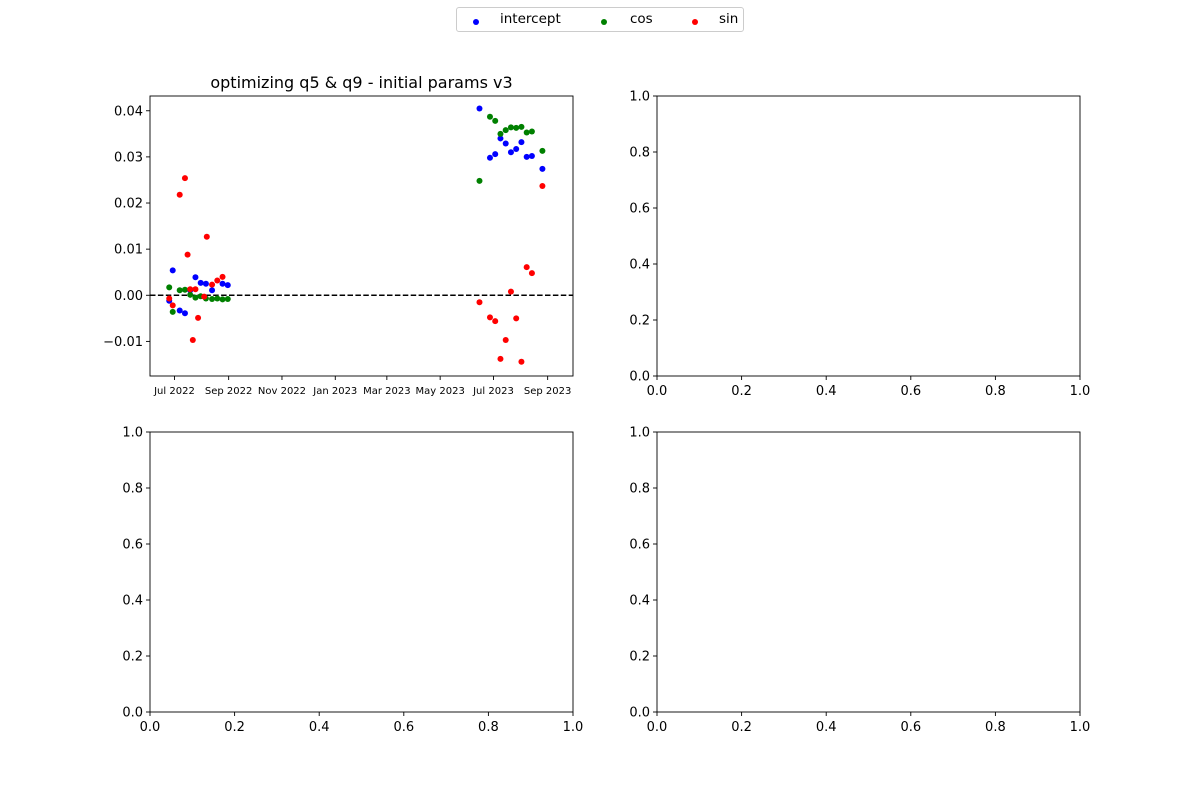  Describe the element at coordinates (639, 209) in the screenshot. I see `y-tick-label: 0.6` at that location.